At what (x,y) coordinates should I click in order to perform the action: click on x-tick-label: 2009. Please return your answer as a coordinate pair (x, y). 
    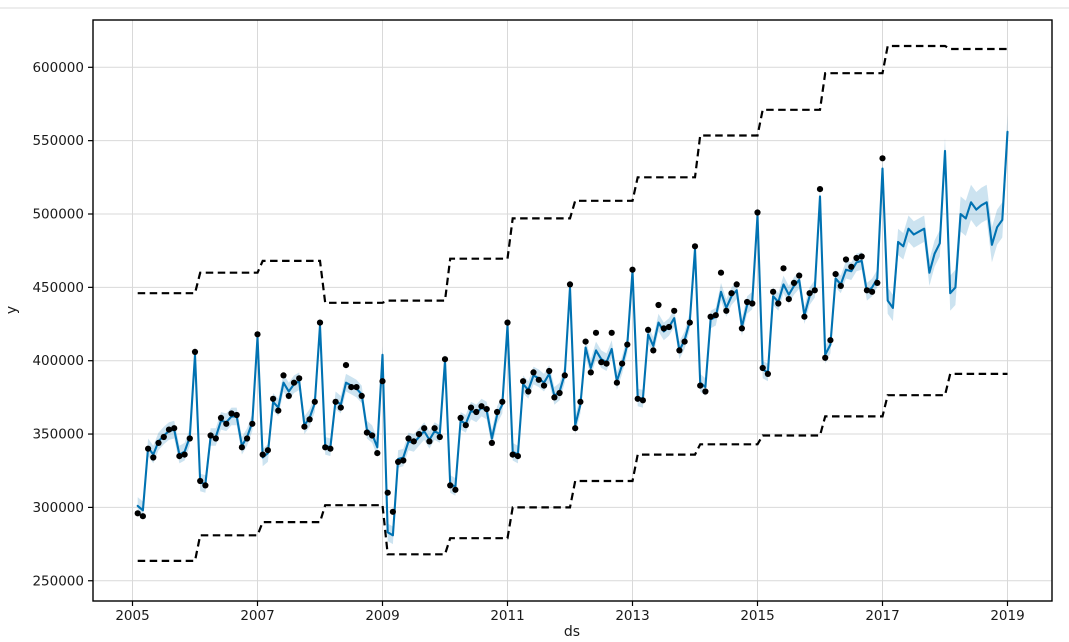
    Looking at the image, I should click on (382, 616).